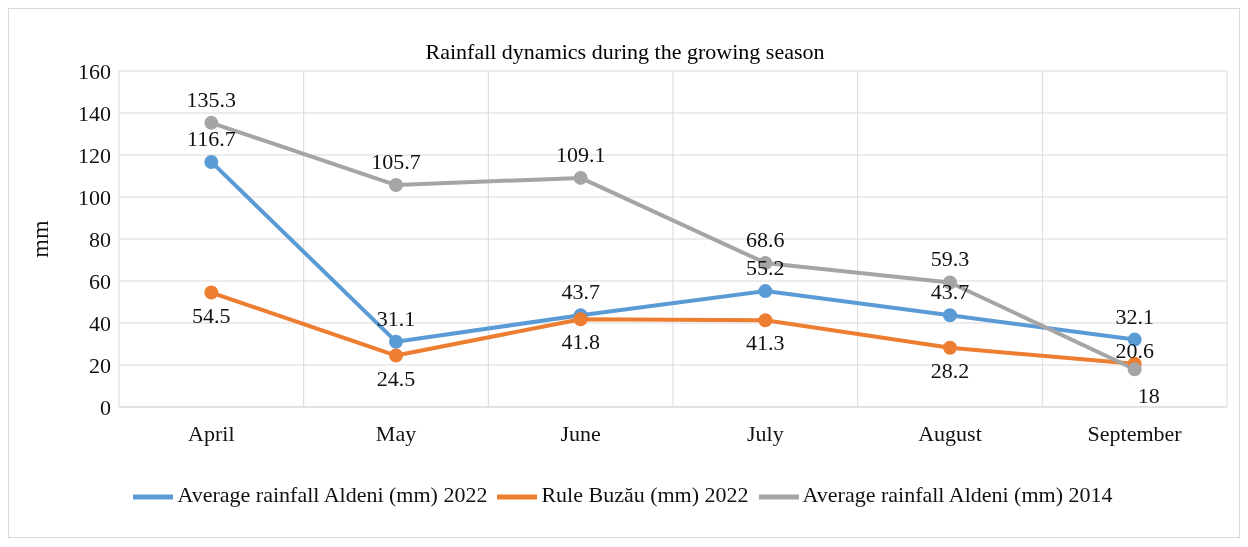 This screenshot has width=1248, height=547. Describe the element at coordinates (94, 113) in the screenshot. I see `y-tick-label: 140` at that location.